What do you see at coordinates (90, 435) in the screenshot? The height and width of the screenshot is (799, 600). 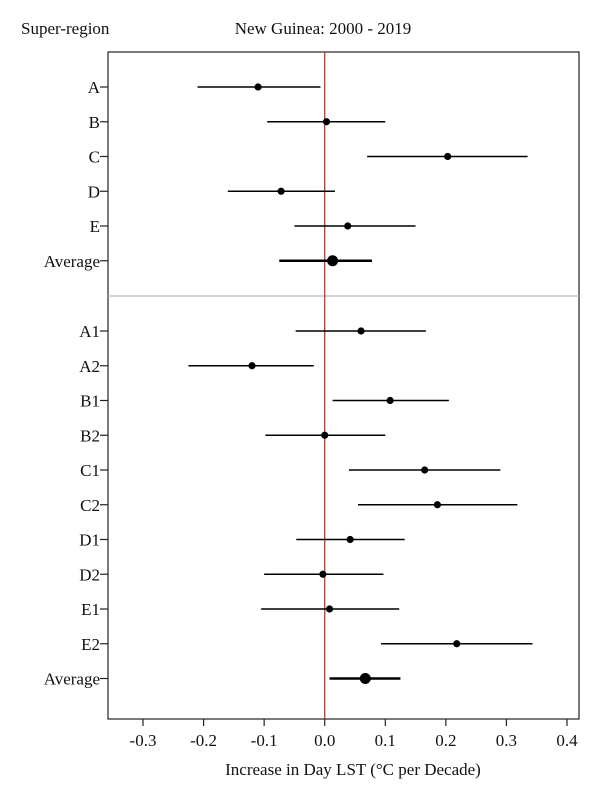 I see `row-label: B2` at bounding box center [90, 435].